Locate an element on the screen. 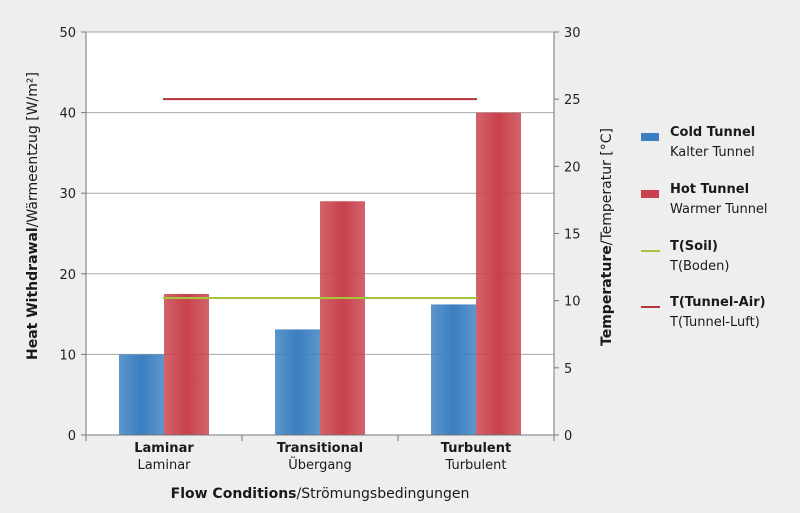 The image size is (800, 513). category-label-secondary: Laminar is located at coordinates (164, 465).